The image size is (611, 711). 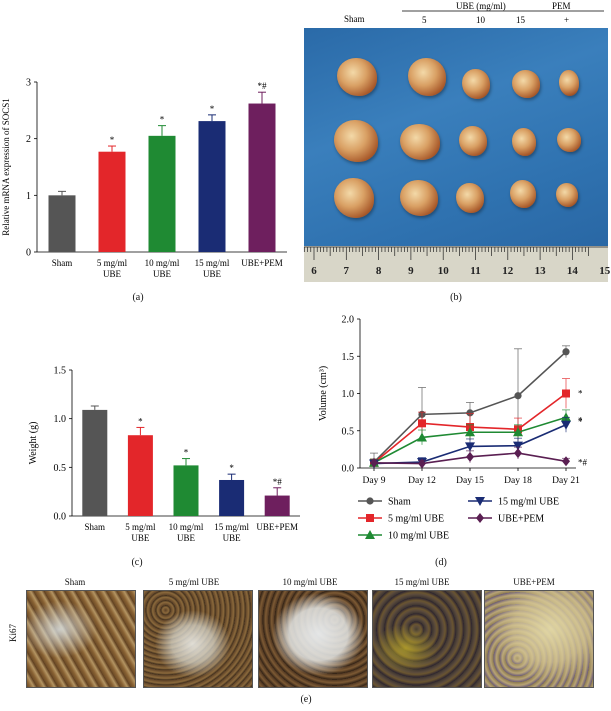 I want to click on y-tick-label: 1.0, so click(x=348, y=394).